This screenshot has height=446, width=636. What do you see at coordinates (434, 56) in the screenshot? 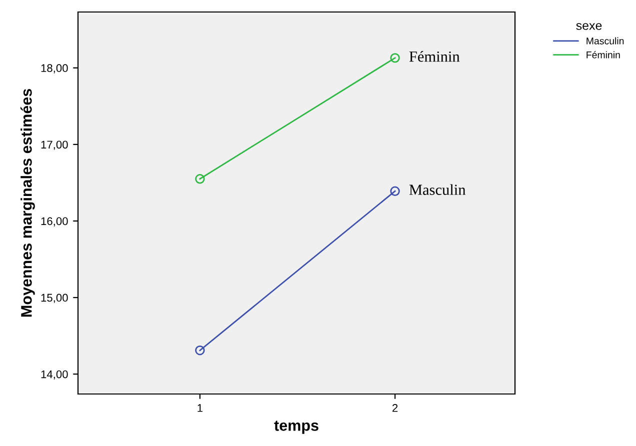
I see `annotation: Féminin` at bounding box center [434, 56].